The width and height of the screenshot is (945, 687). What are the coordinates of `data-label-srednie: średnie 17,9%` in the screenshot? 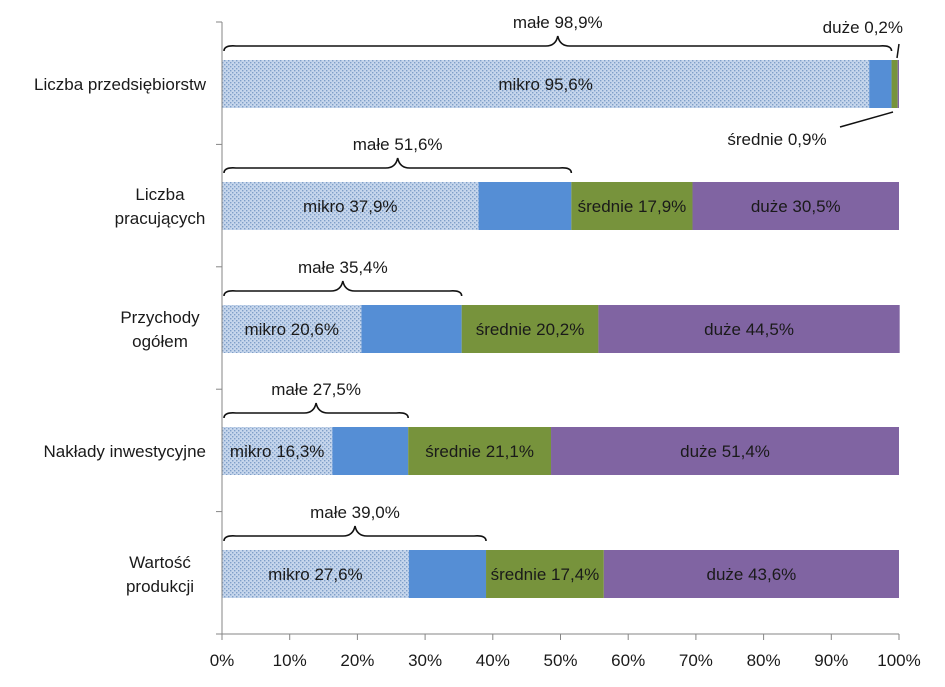 It's located at (632, 206).